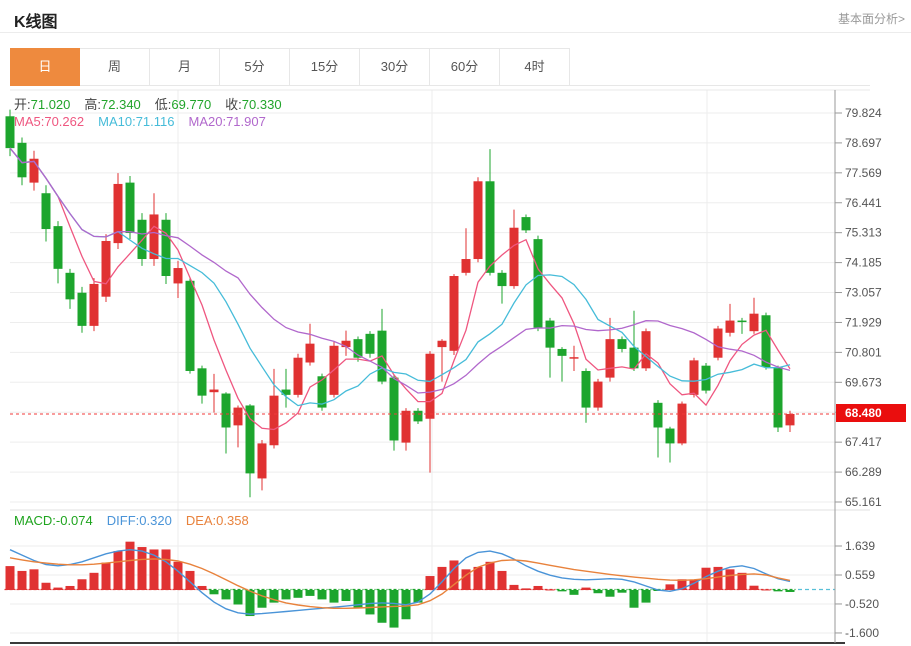 This screenshot has height=646, width=911. I want to click on info-value: 70.262, so click(64, 121).